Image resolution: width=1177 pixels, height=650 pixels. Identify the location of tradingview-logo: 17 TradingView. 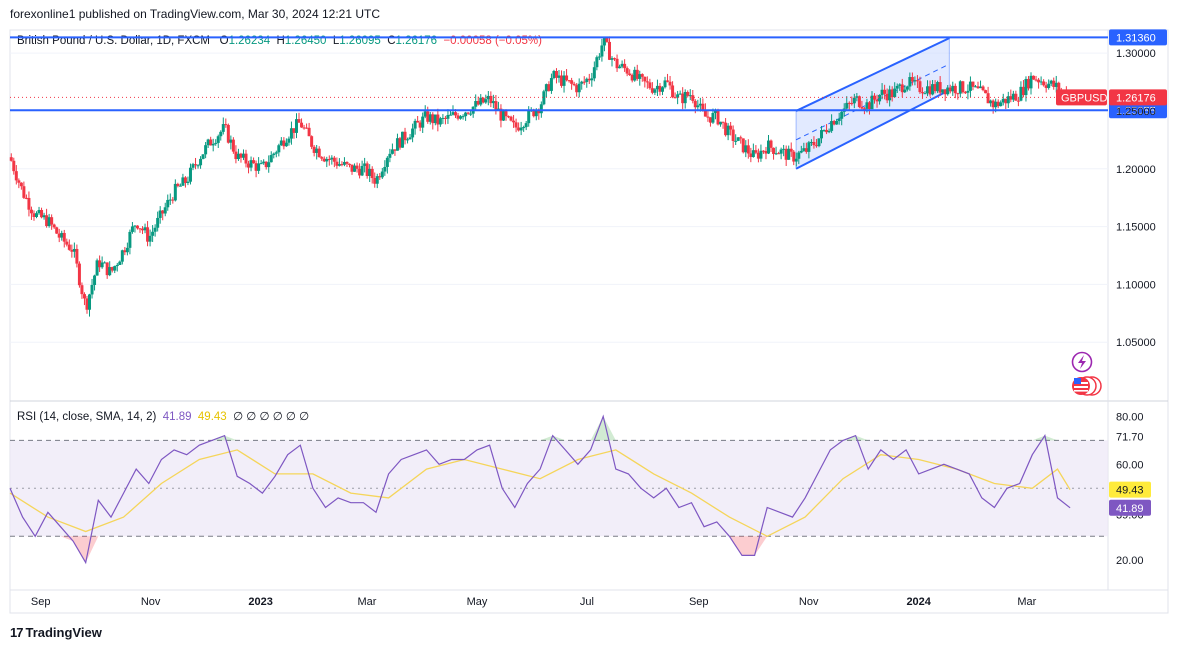
(56, 632).